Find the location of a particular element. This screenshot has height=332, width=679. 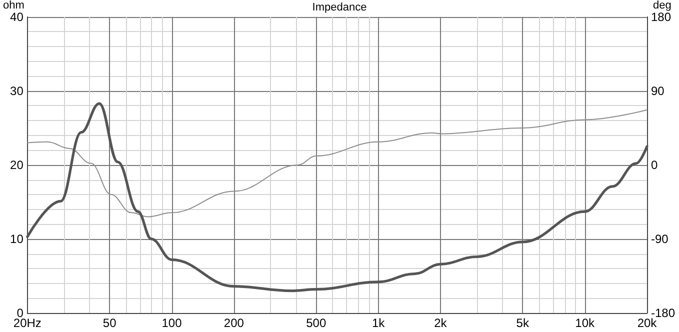

x-tick-label: 10k is located at coordinates (585, 323).